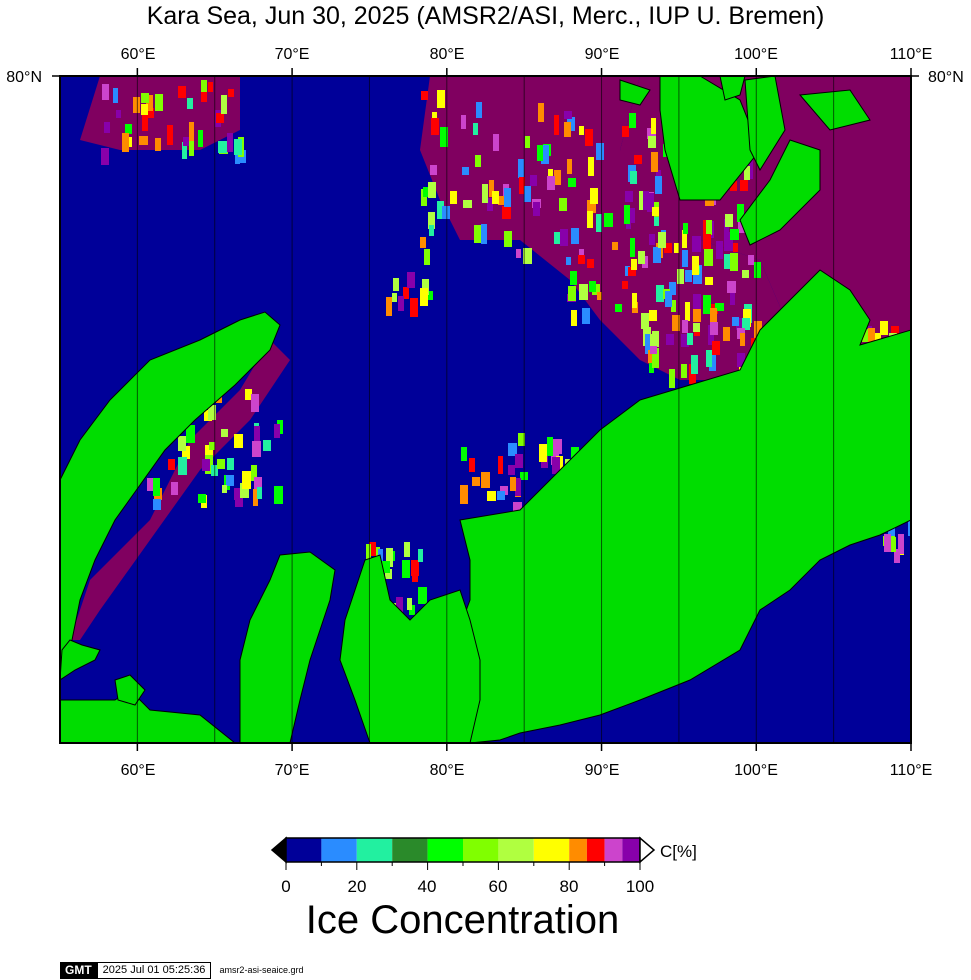  Describe the element at coordinates (78, 970) in the screenshot. I see `gmt-logo: GMT` at that location.